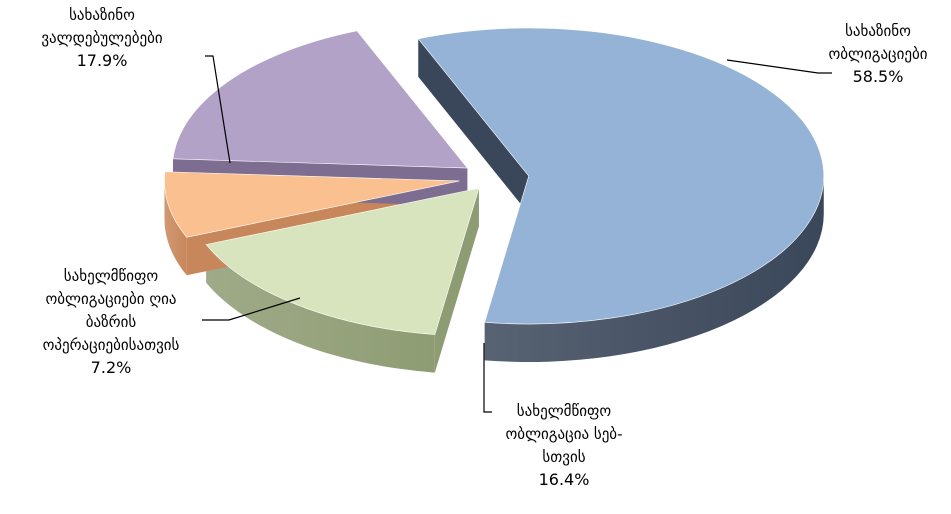  I want to click on label-gov-bonds-nbg-line-2: ობლიგაცია სებ-, so click(564, 434).